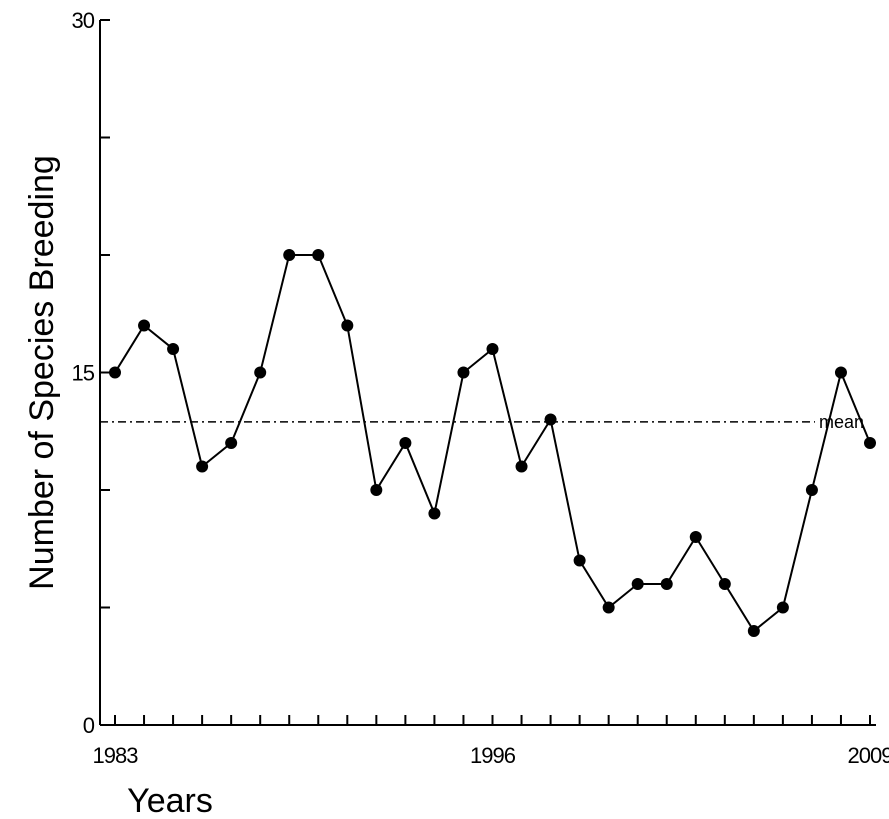 This screenshot has height=819, width=889. Describe the element at coordinates (491, 741) in the screenshot. I see `x-ticks: 1983 1996 2009` at that location.